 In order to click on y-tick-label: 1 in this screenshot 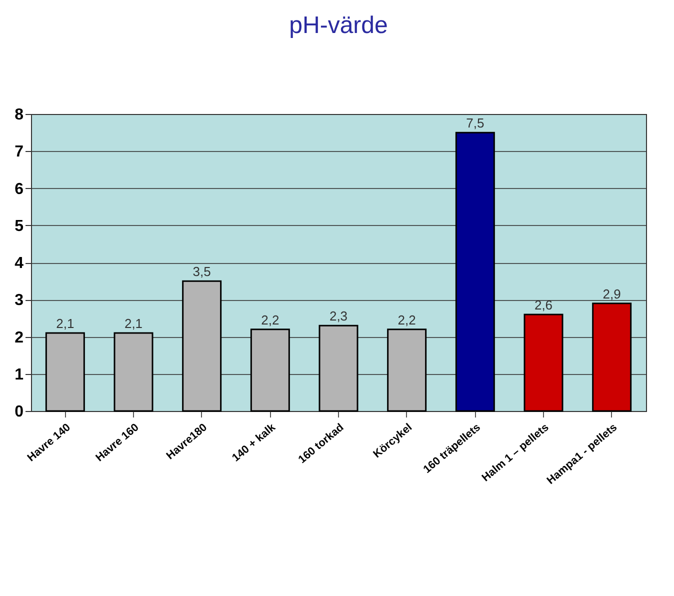, I will do `click(19, 375)`.